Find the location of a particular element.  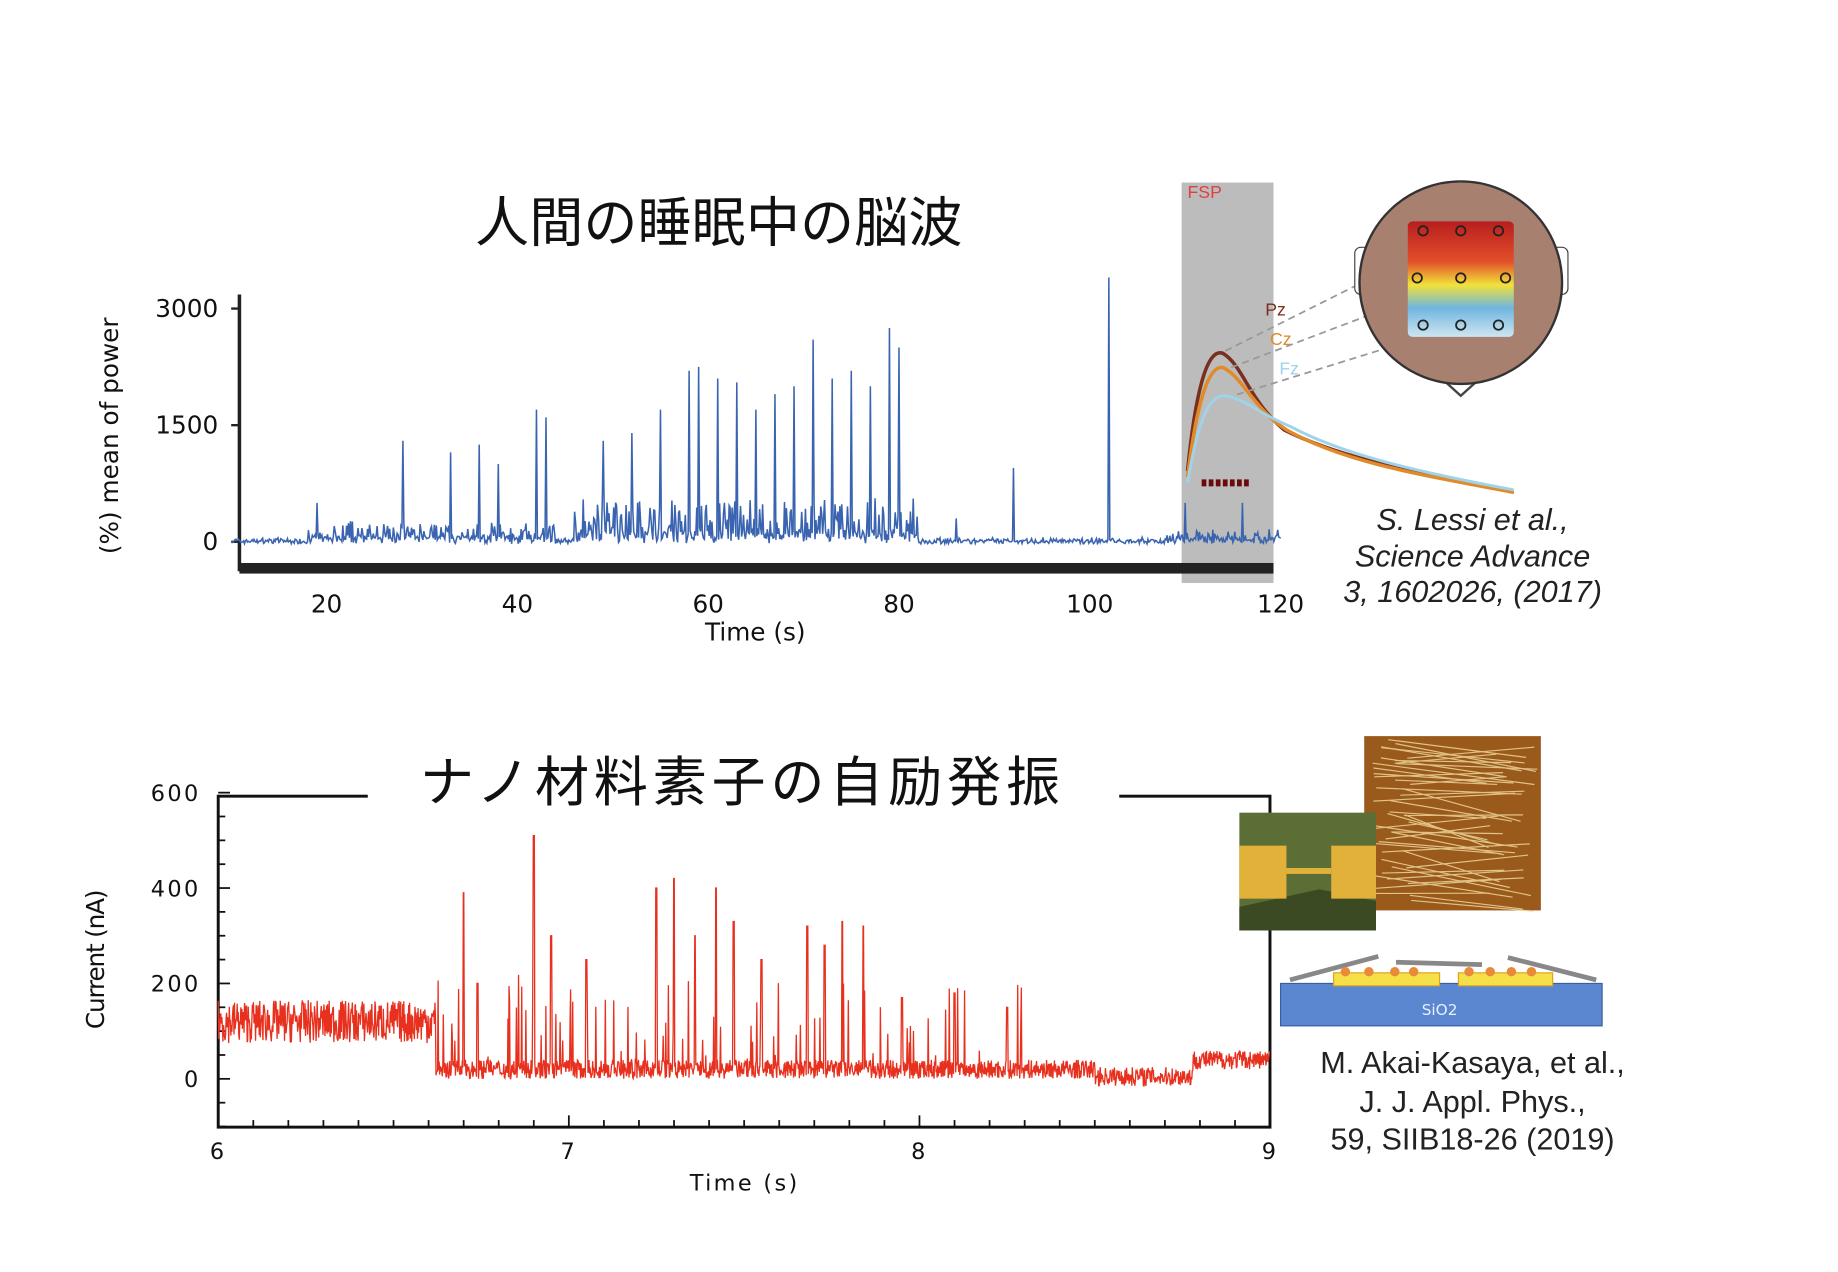

citation-line-3: 3, 1602026, (2017) is located at coordinates (1472, 592).